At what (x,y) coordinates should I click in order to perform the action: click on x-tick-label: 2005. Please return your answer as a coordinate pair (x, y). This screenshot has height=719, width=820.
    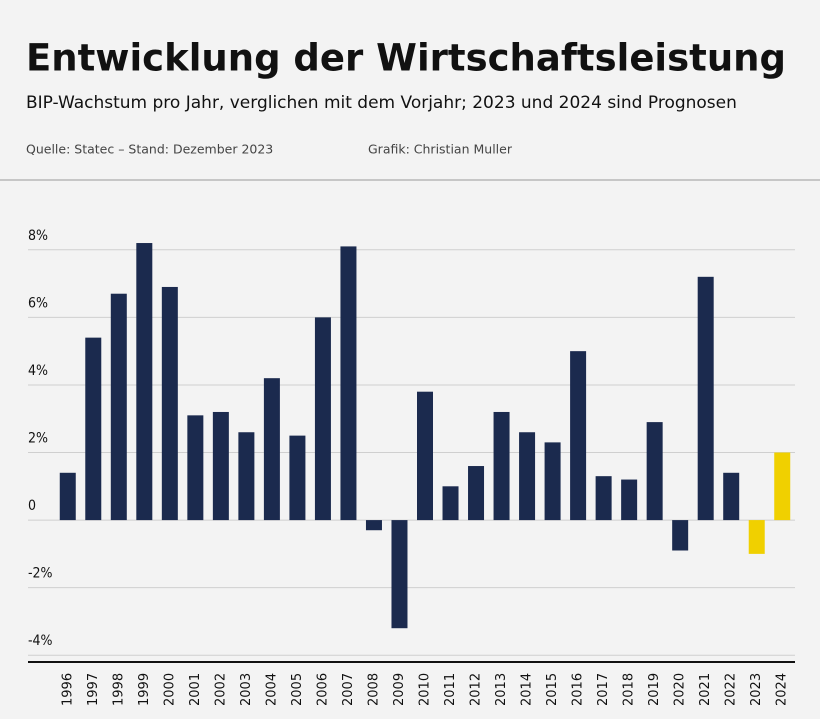
    Looking at the image, I should click on (297, 689).